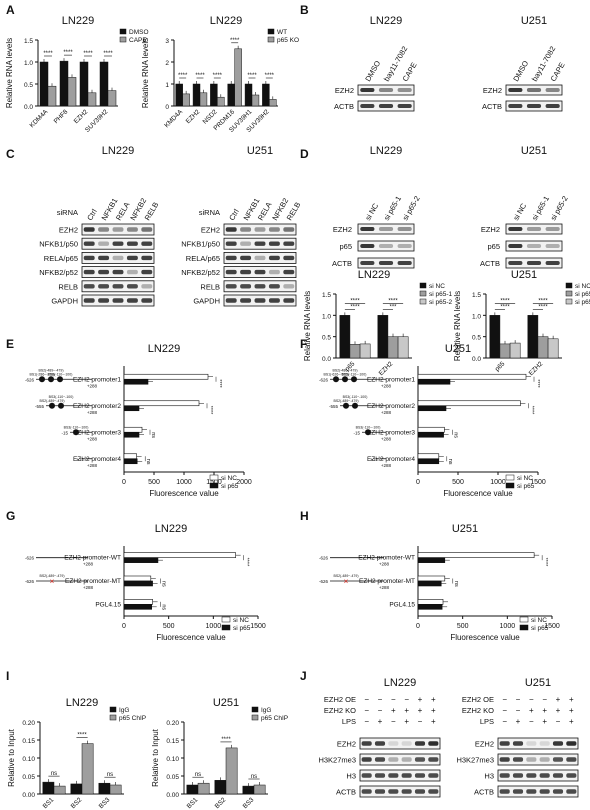 The image size is (590, 810). Describe the element at coordinates (334, 406) in the screenshot. I see `promoter-start: -555` at that location.